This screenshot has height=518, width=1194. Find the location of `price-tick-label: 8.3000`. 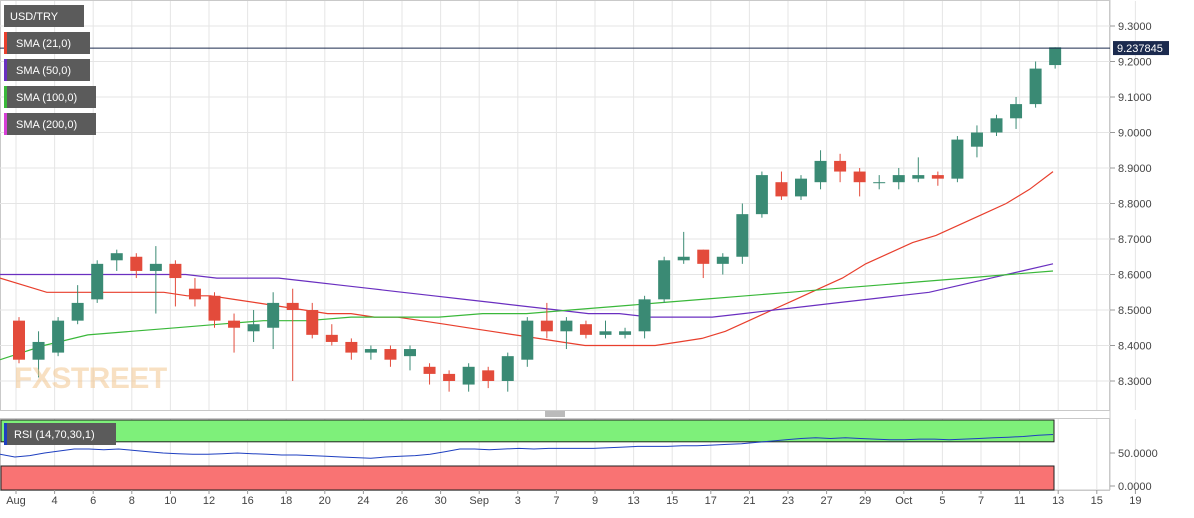

price-tick-label: 8.3000 is located at coordinates (1135, 382).